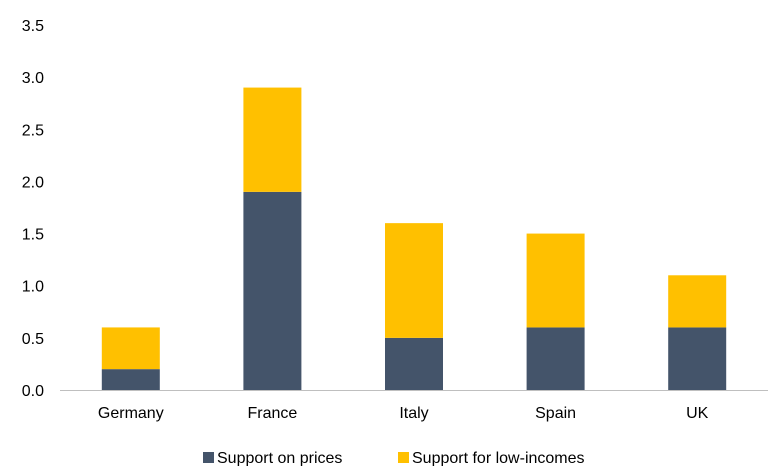 This screenshot has height=466, width=777. I want to click on y-tick-label: 3.0, so click(33, 78).